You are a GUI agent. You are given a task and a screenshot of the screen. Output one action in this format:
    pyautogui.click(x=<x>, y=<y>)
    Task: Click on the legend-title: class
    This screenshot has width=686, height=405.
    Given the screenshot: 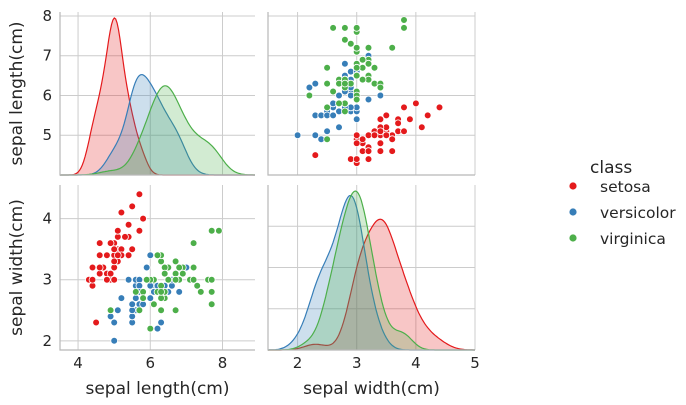 What is the action you would take?
    pyautogui.click(x=611, y=168)
    